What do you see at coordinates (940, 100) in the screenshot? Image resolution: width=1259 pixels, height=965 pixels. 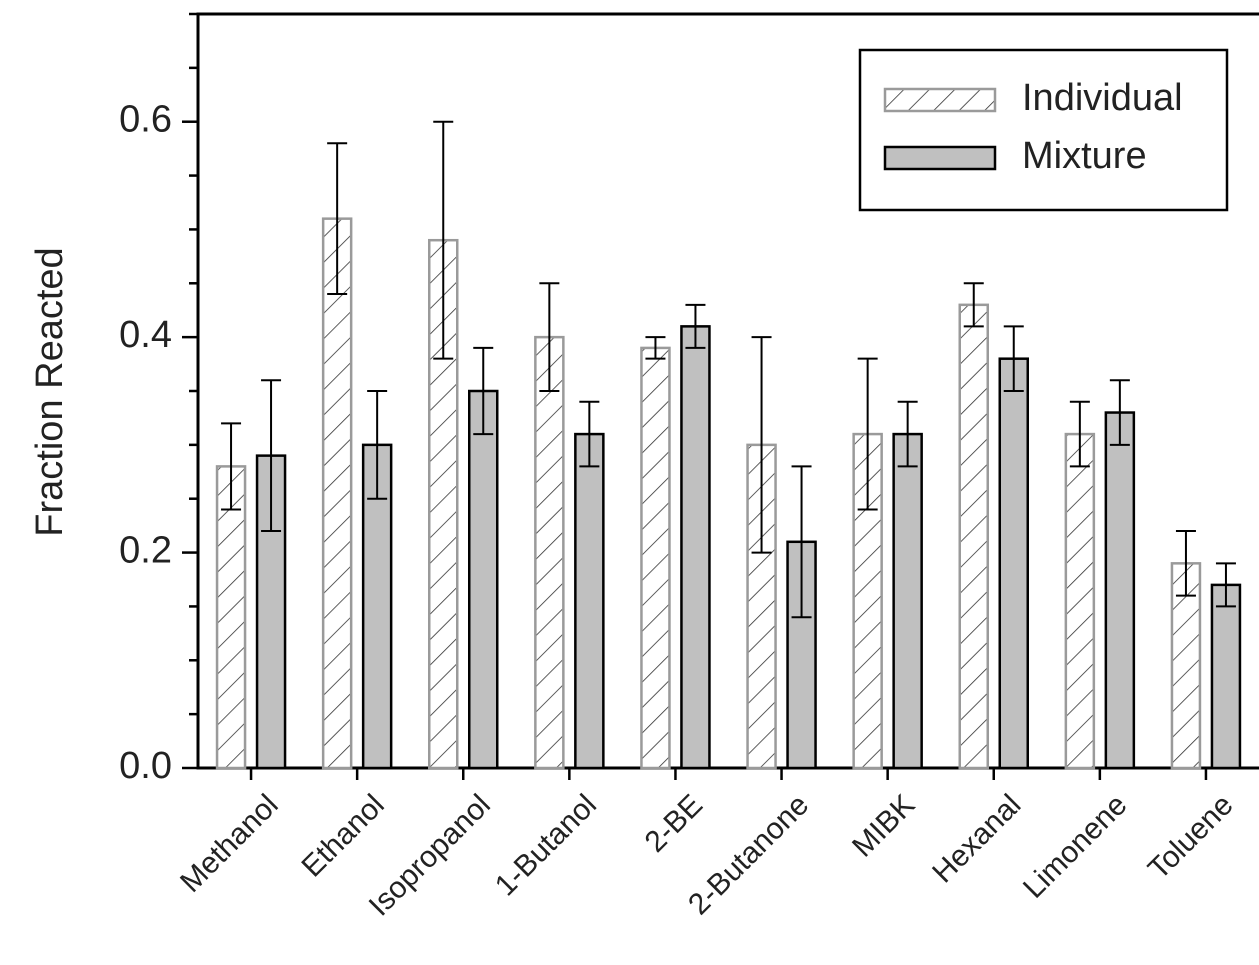 I see `legend-swatch-individual` at bounding box center [940, 100].